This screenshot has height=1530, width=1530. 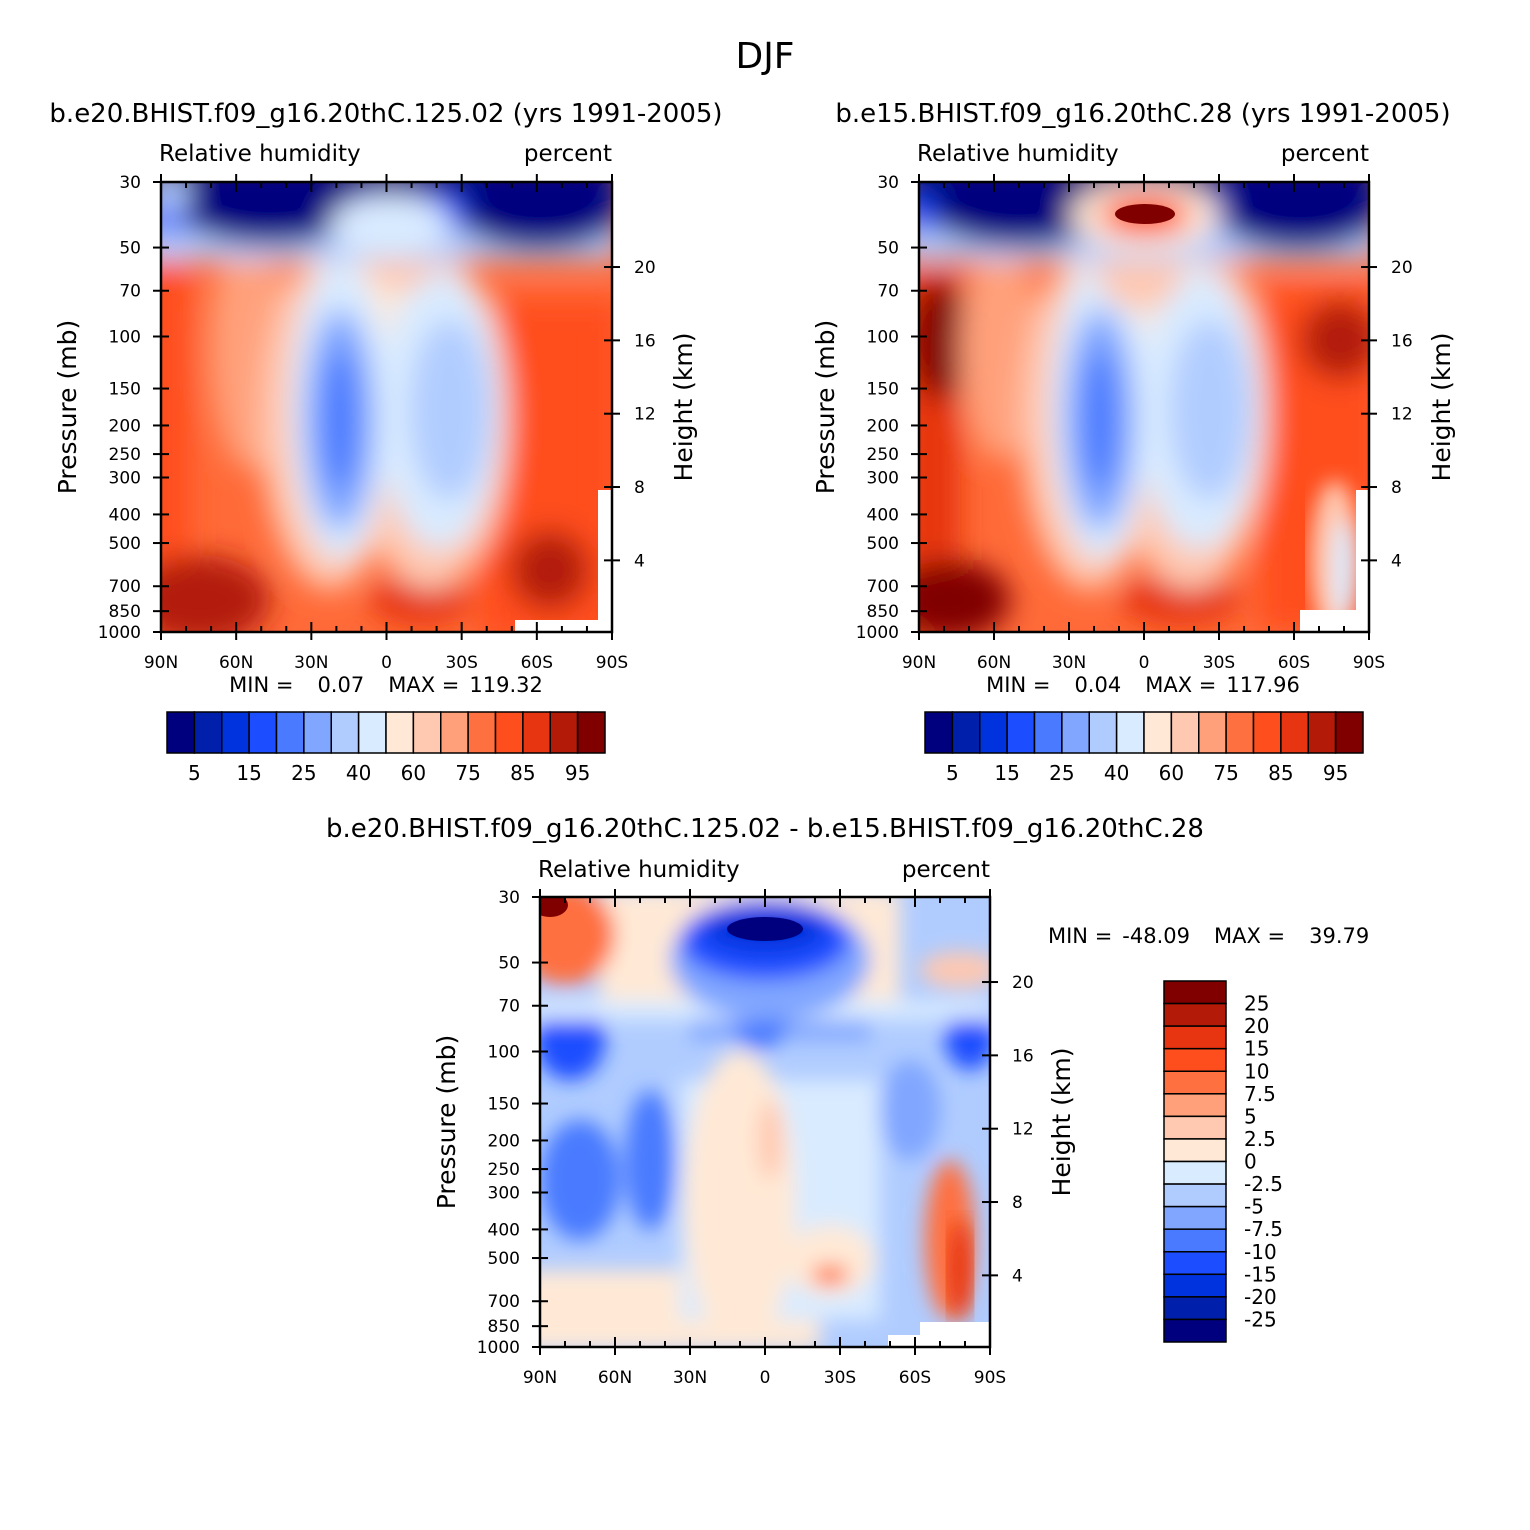 I want to click on panel-1-colorbar-label: 75, so click(x=467, y=773).